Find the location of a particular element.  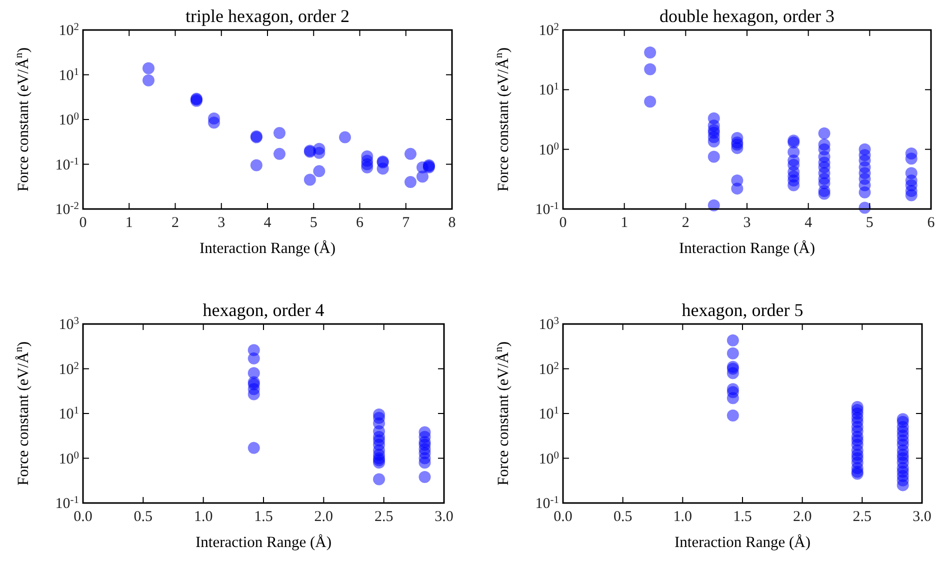

chart-title: double hexagon, order 3 is located at coordinates (747, 16).